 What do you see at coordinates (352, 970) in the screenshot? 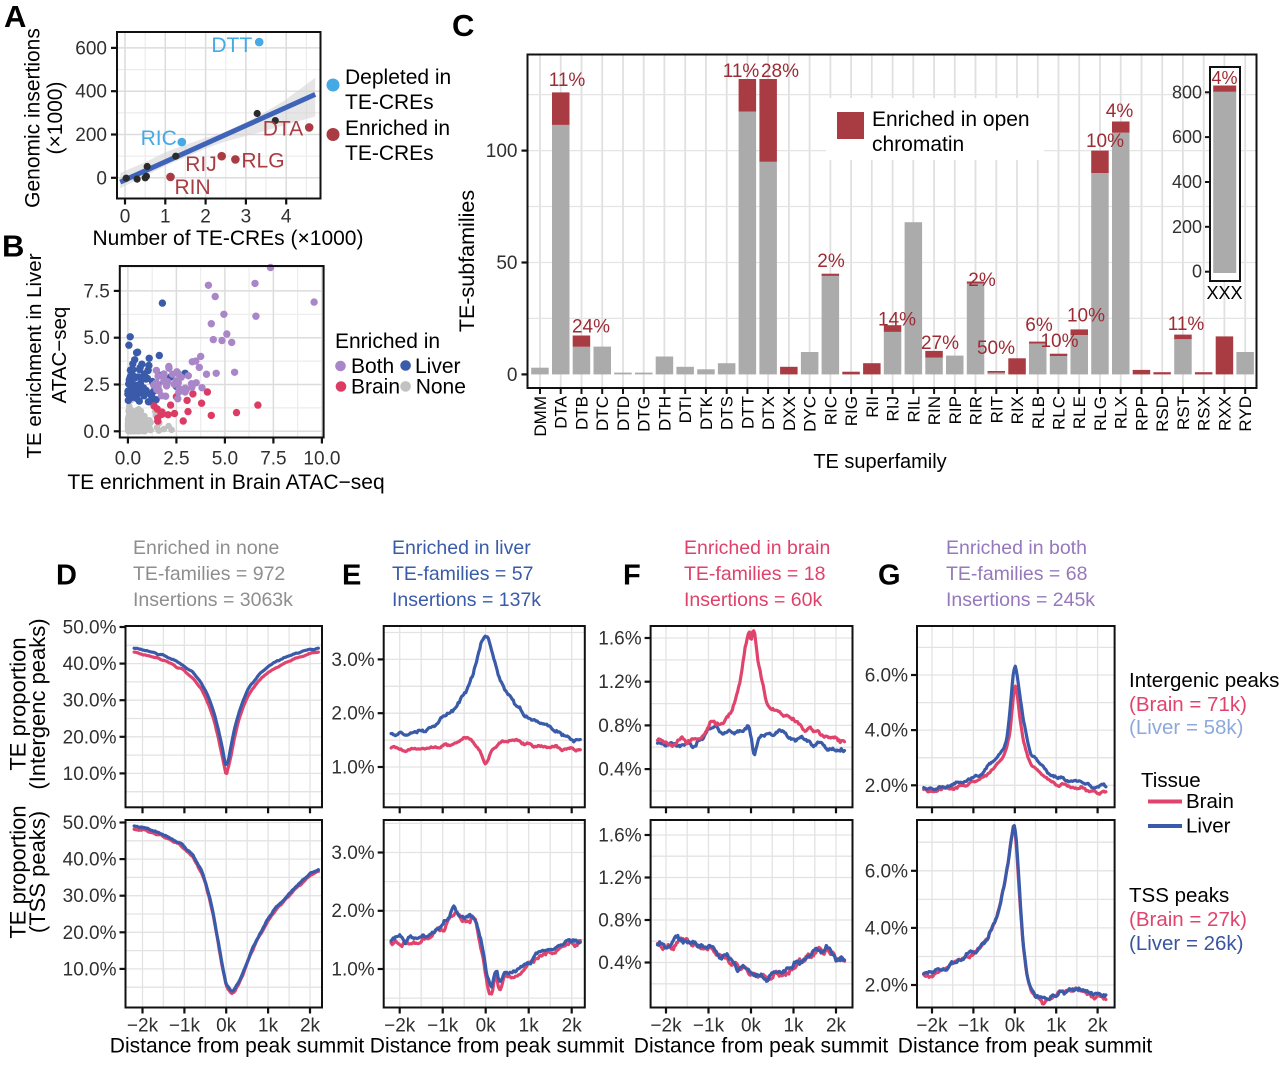
I see `svg-text: 1.0%` at bounding box center [352, 970].